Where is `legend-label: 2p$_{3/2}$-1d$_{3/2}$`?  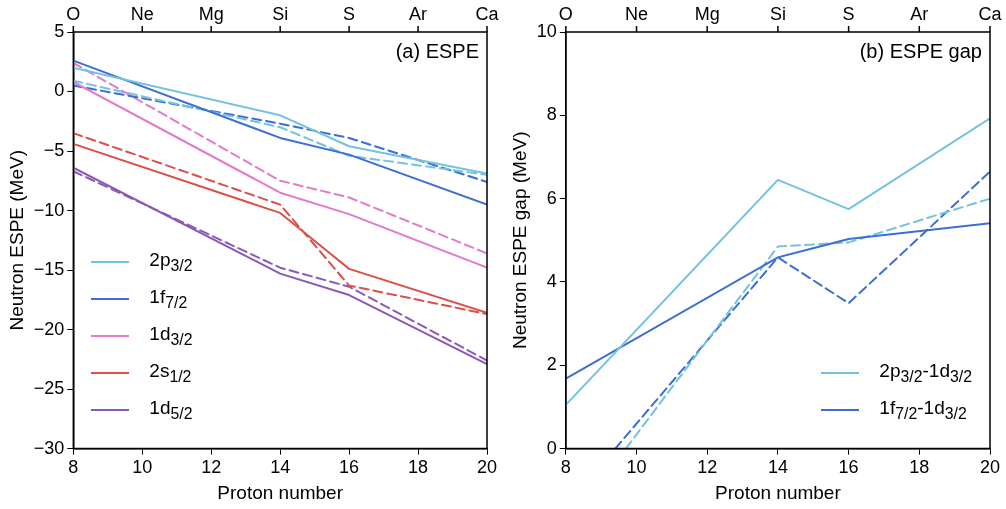 legend-label: 2p$_{3/2}$-1d$_{3/2}$ is located at coordinates (925, 373).